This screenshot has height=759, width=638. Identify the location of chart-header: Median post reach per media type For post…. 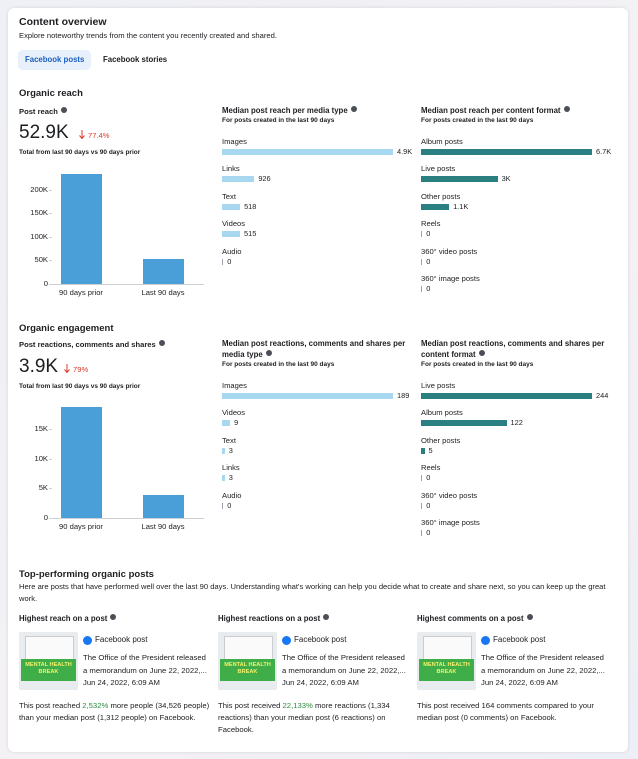
(318, 115).